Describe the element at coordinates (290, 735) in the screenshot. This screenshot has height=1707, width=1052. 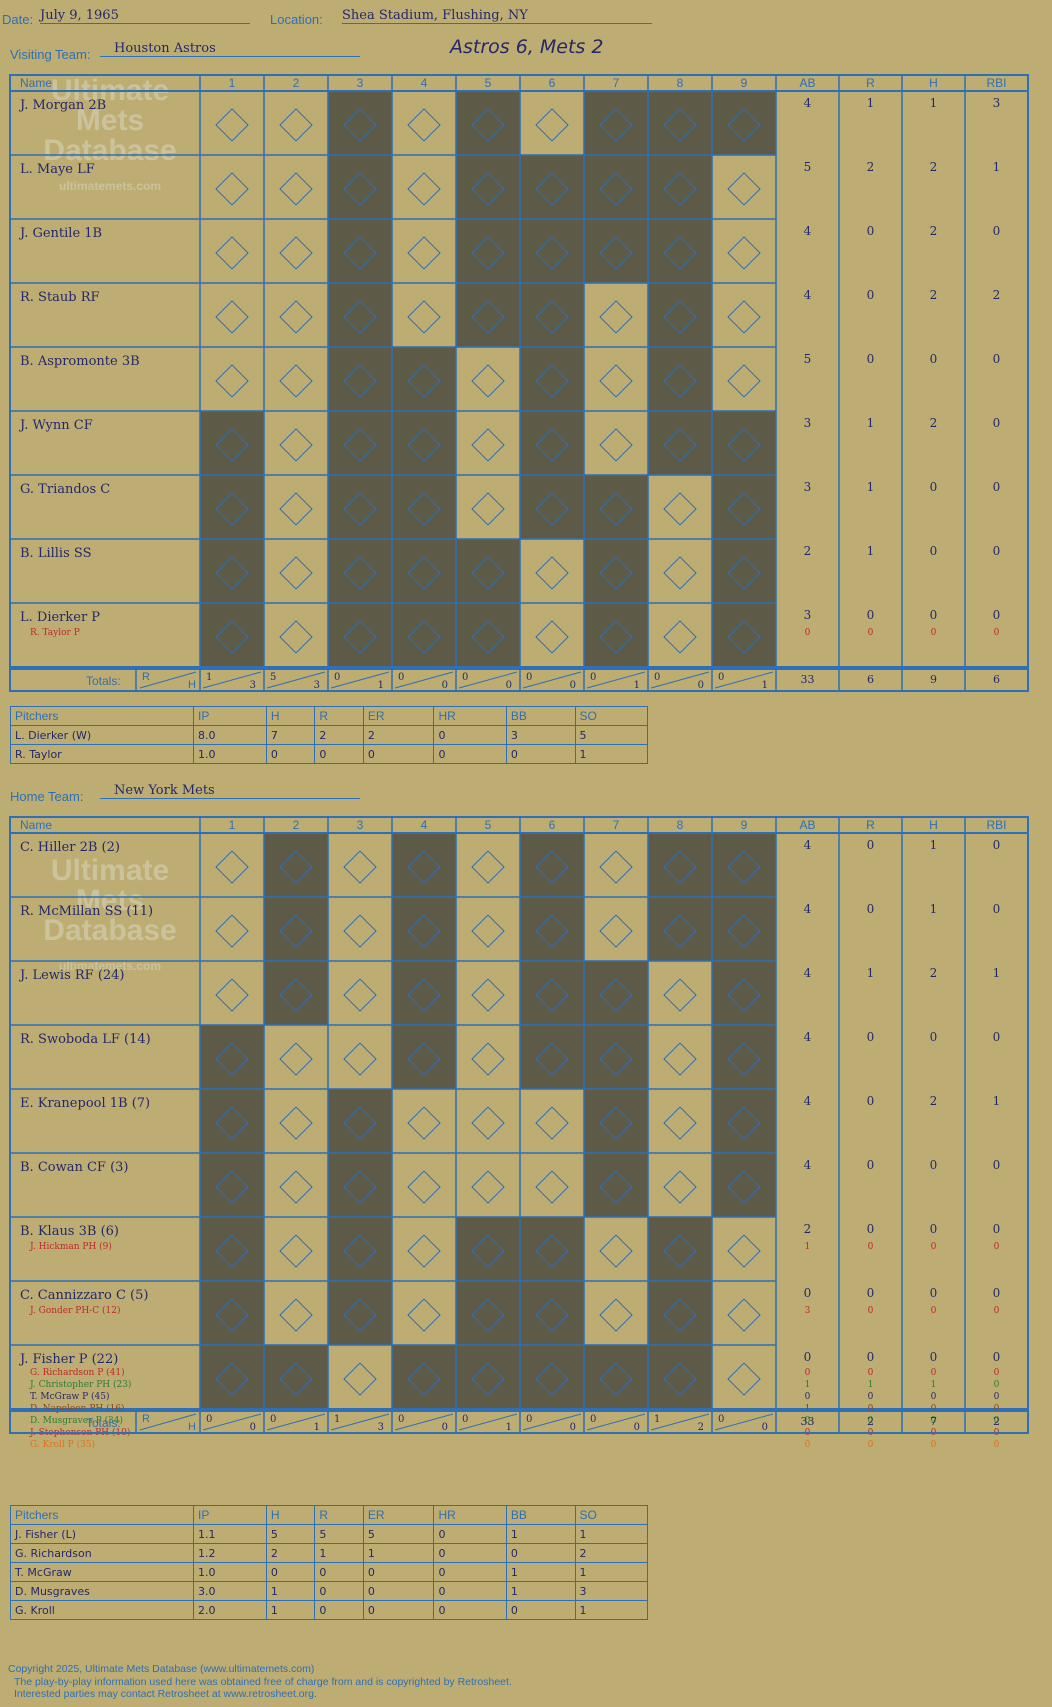
I see `pitcher-stat-cell: 7` at that location.